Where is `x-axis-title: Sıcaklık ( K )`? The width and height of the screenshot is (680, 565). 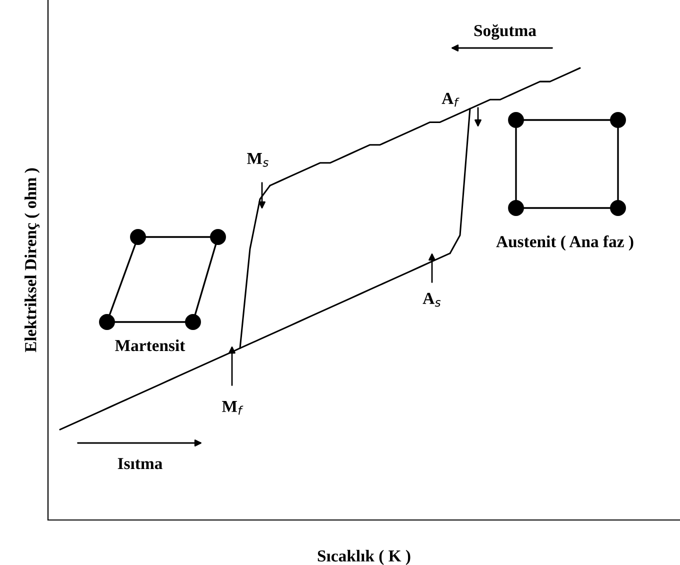
x-axis-title: Sıcaklık ( K ) is located at coordinates (364, 557).